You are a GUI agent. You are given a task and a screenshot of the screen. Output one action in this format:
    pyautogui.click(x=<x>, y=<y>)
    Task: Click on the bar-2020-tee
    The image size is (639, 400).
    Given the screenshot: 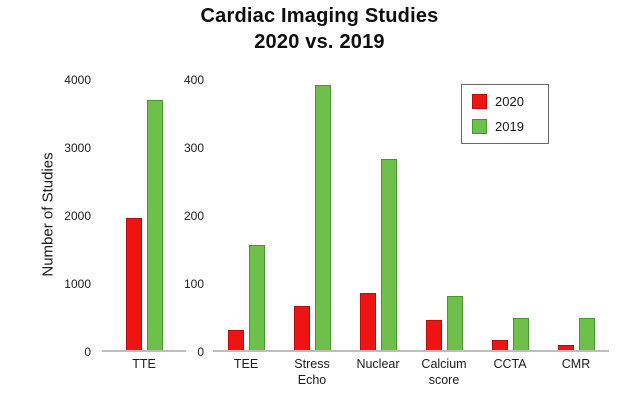 What is the action you would take?
    pyautogui.click(x=235, y=339)
    